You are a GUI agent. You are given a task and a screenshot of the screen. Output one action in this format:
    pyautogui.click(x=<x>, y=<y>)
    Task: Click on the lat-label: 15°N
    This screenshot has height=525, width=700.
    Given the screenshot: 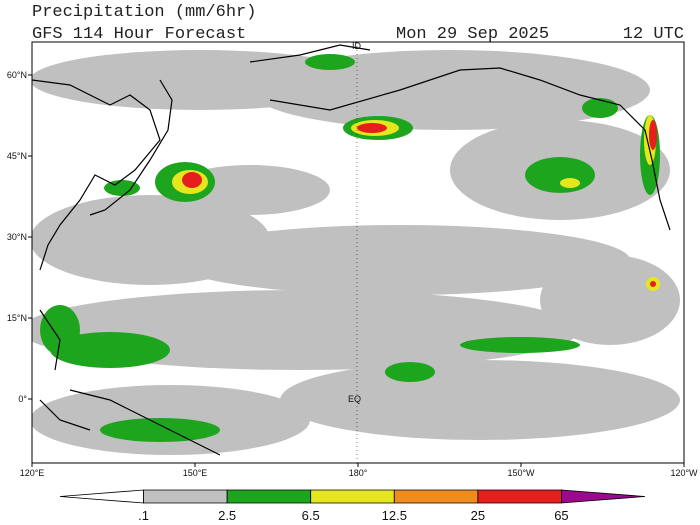 What is the action you would take?
    pyautogui.click(x=17, y=318)
    